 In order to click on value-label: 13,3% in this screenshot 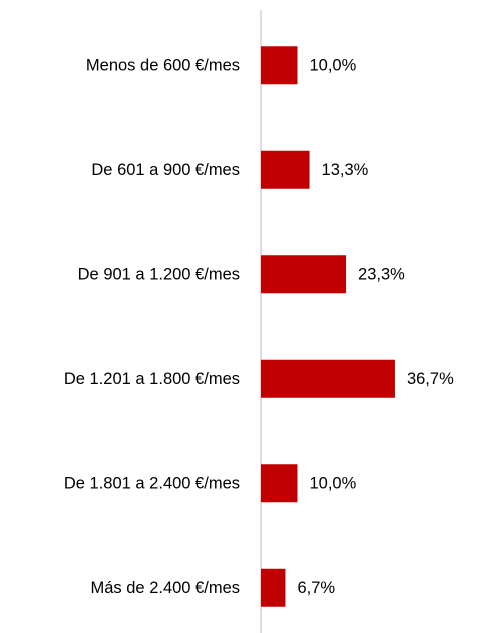, I will do `click(345, 170)`.